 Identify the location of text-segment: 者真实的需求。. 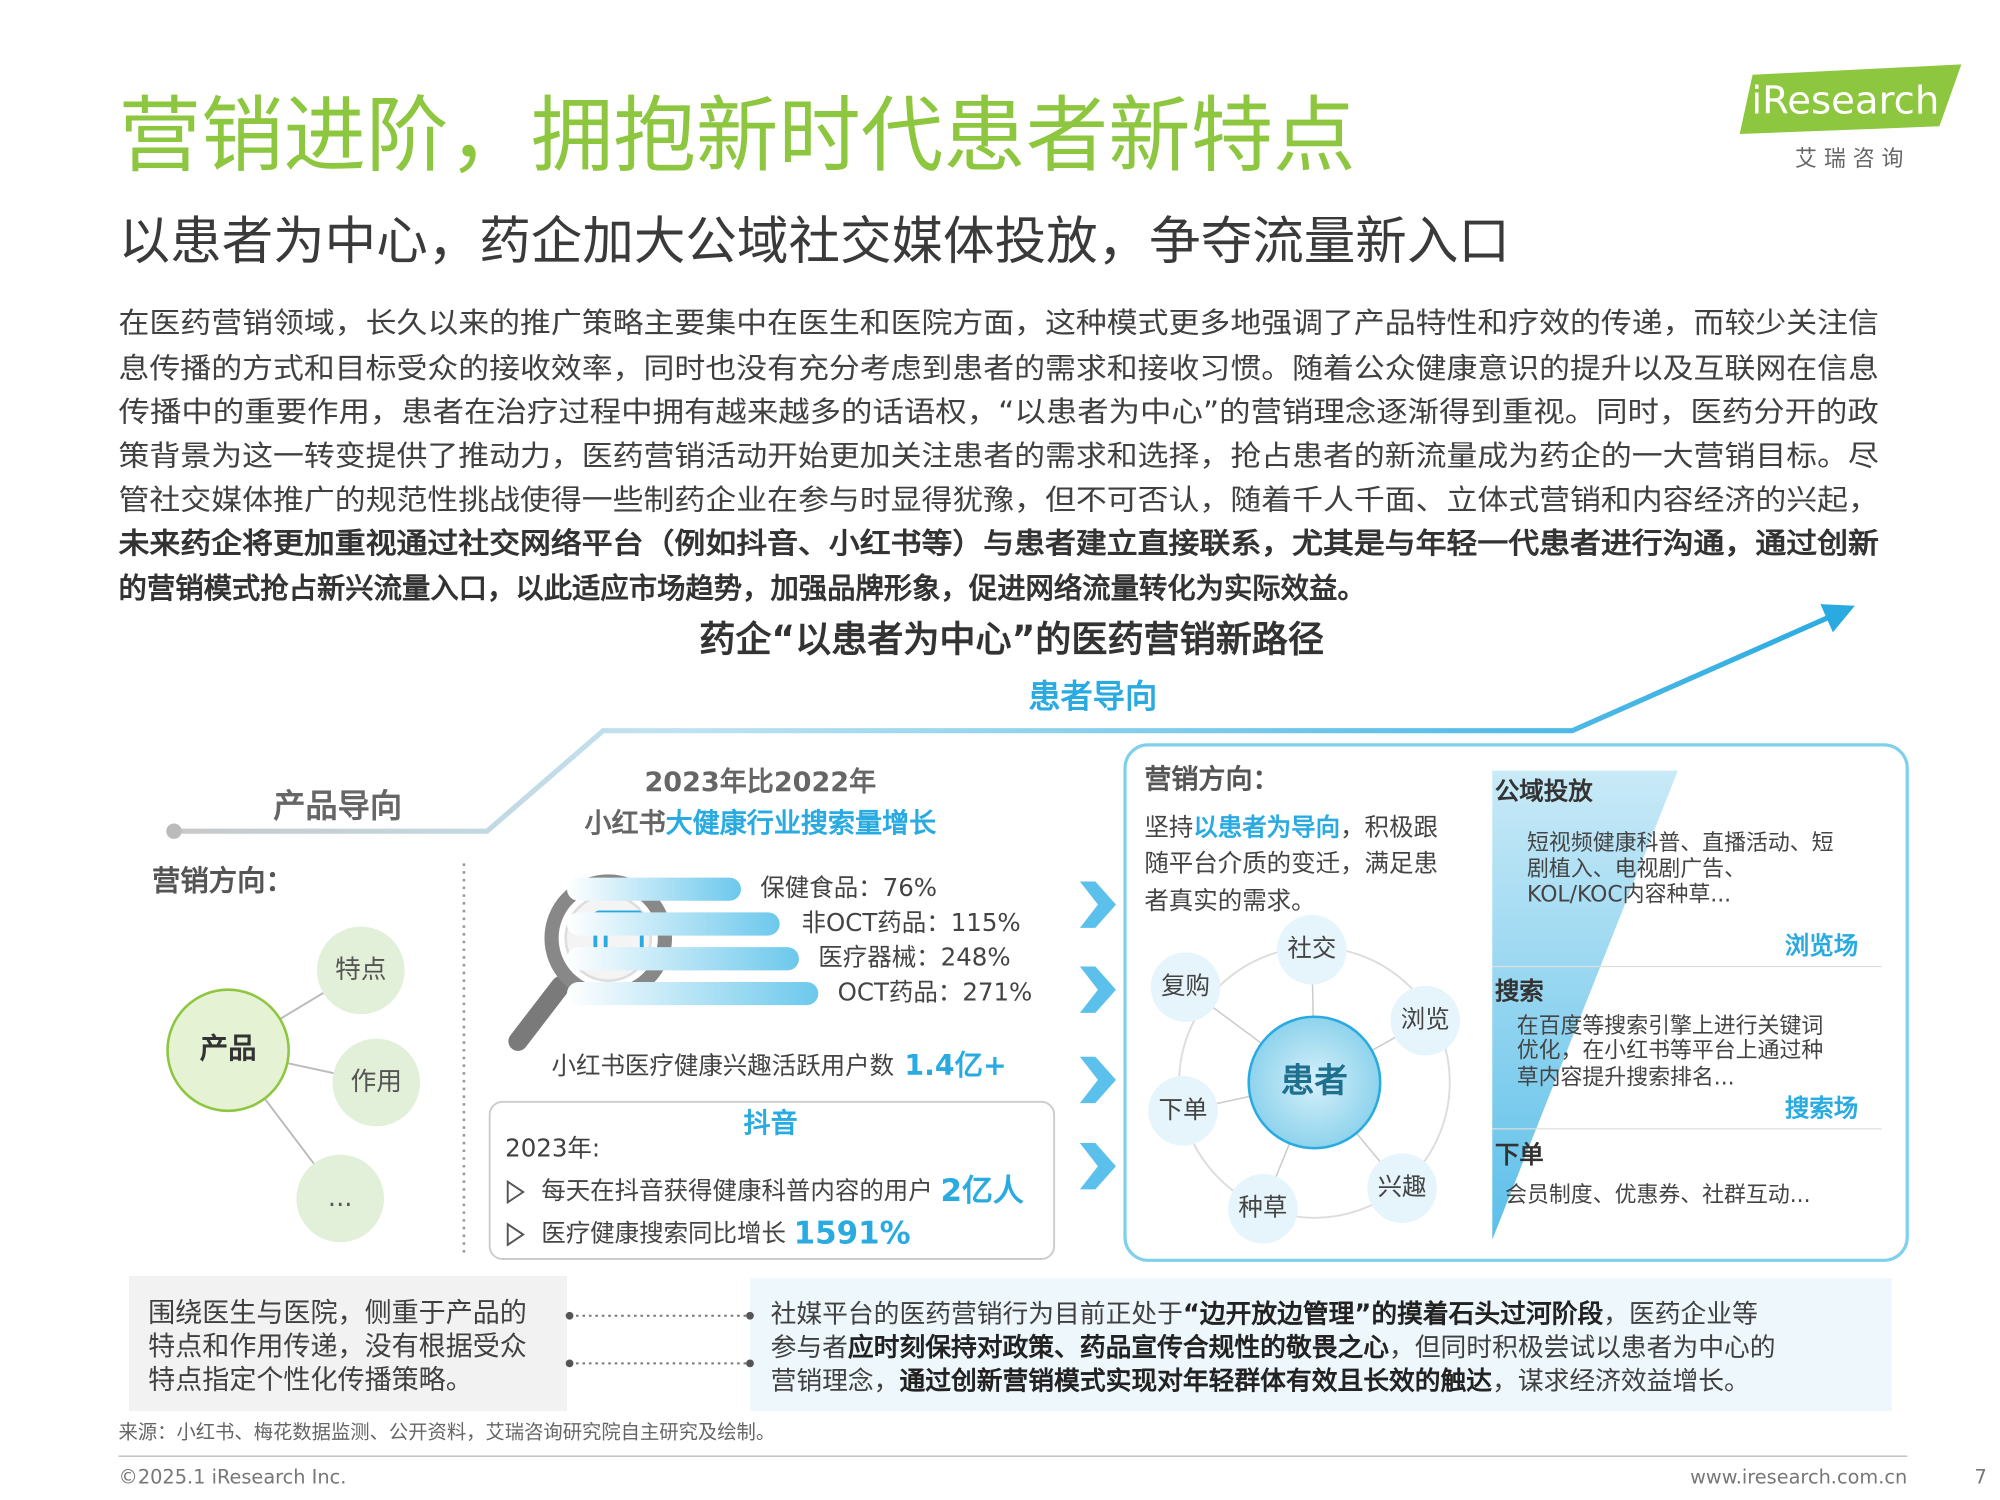
(1229, 900).